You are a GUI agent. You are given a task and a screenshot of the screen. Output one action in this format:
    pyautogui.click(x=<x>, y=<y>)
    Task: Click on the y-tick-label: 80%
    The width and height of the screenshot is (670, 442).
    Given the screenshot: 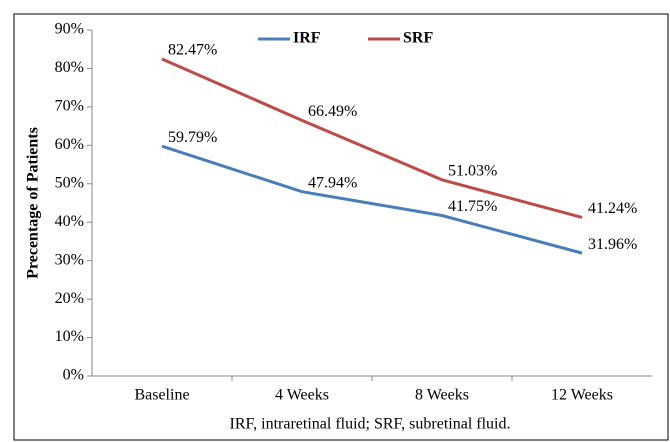 What is the action you would take?
    pyautogui.click(x=69, y=67)
    